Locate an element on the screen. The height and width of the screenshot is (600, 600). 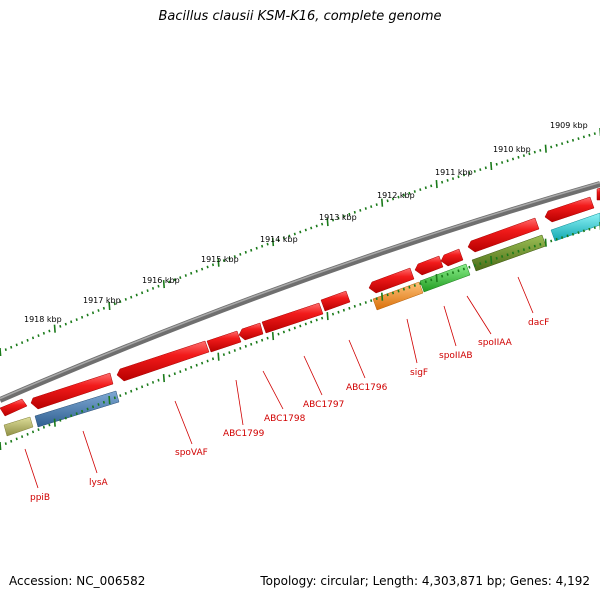
leader-ABC1797 is located at coordinates (313, 375).